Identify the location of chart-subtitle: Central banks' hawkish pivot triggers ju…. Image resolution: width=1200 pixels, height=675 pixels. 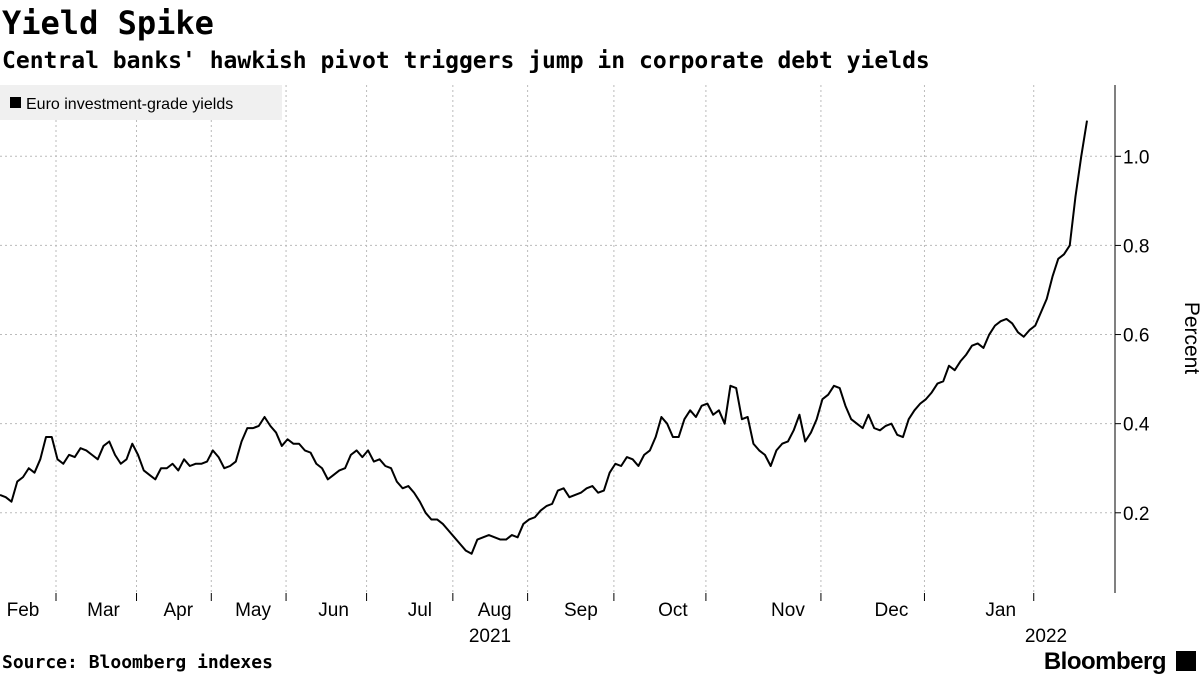
(466, 61).